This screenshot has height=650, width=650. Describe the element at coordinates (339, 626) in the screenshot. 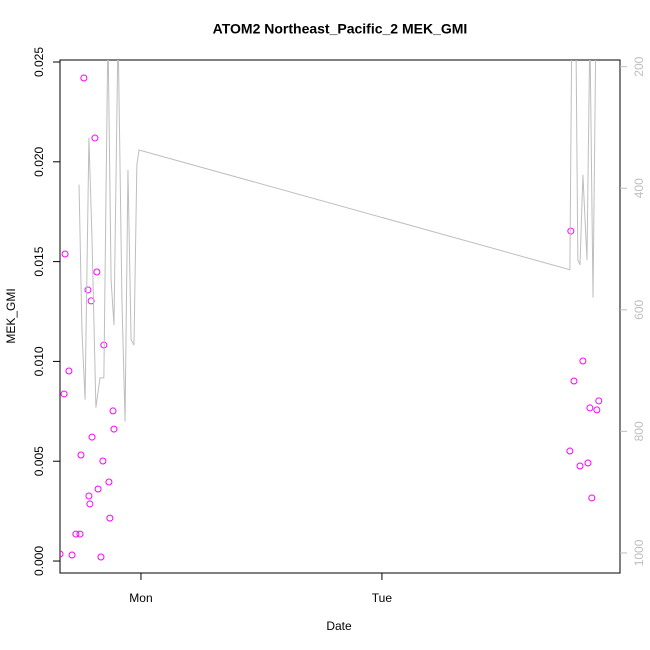

I see `x-axis-label: Date` at that location.